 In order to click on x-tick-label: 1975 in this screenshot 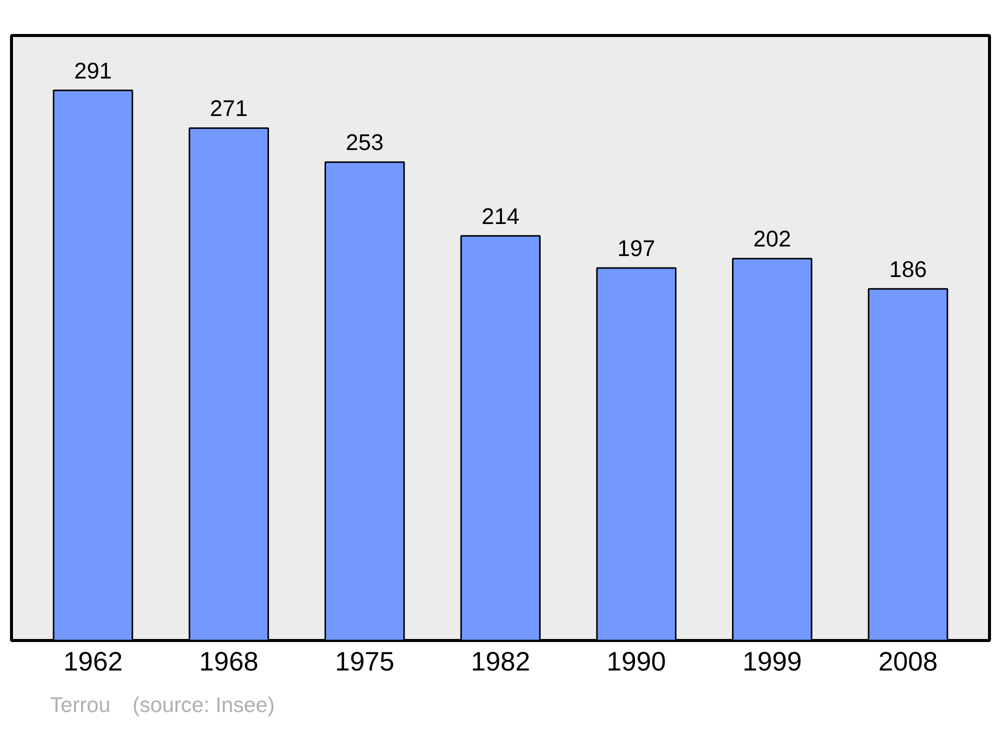, I will do `click(364, 661)`.